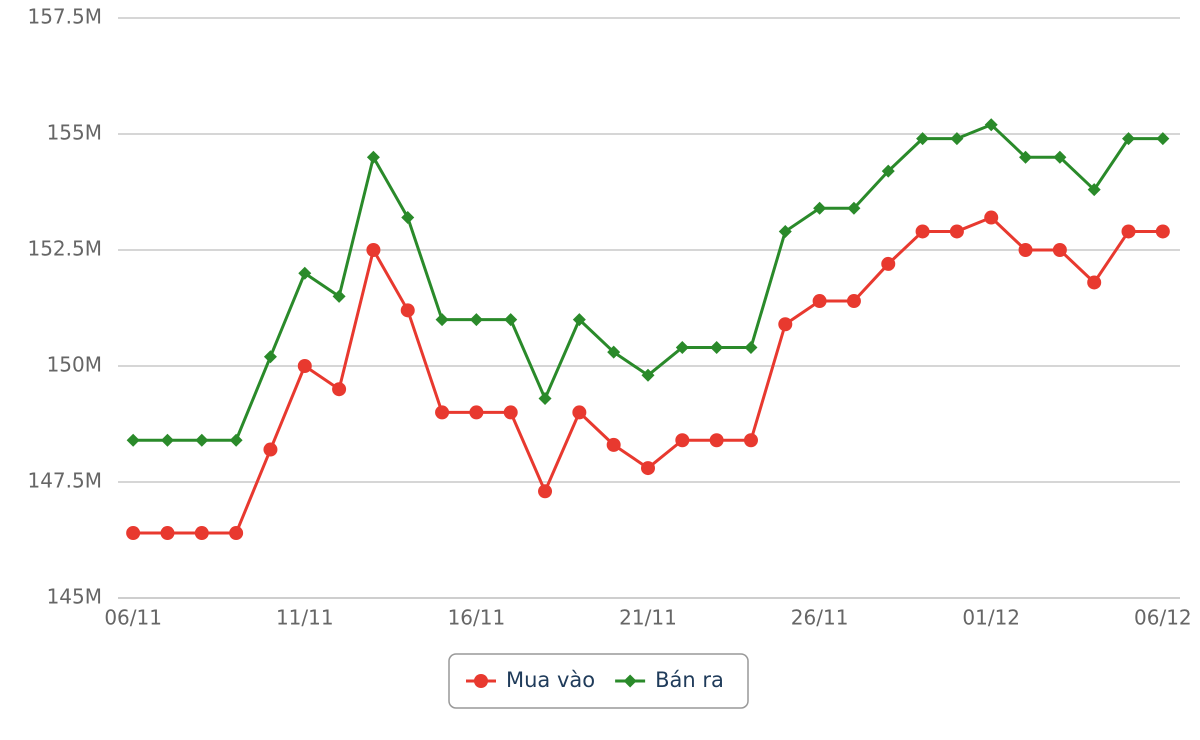  Describe the element at coordinates (64, 481) in the screenshot. I see `y-tick-label: 147.5M` at that location.